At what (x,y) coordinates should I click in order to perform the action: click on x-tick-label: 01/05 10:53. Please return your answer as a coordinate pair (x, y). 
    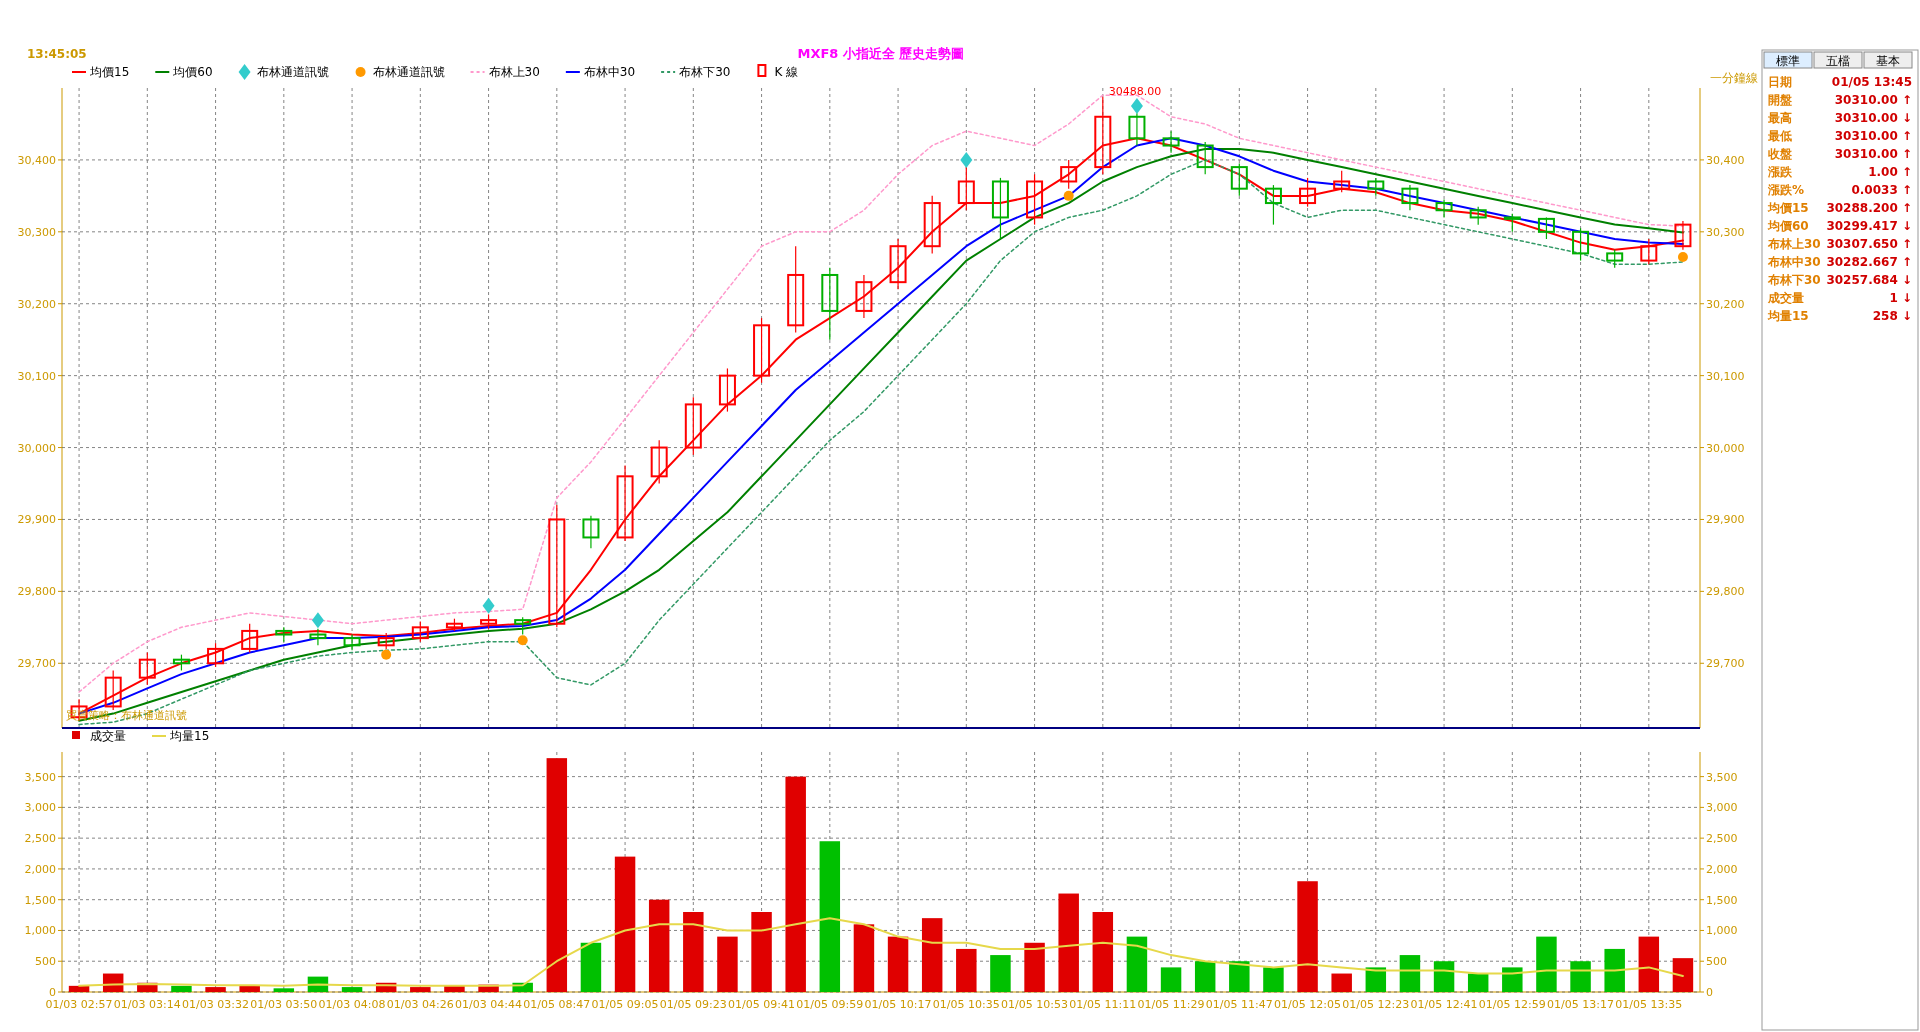
    Looking at the image, I should click on (1035, 1004).